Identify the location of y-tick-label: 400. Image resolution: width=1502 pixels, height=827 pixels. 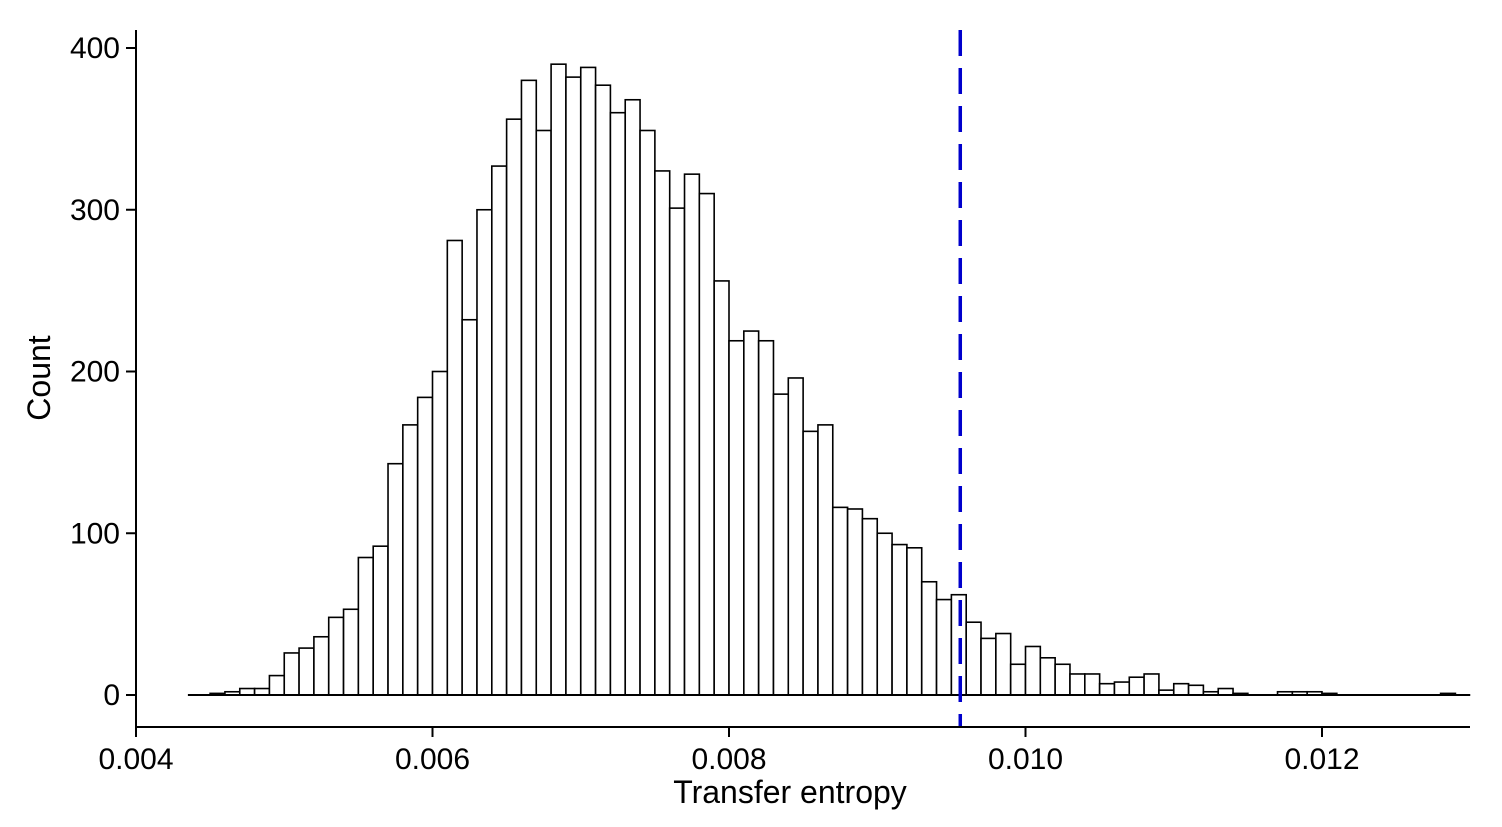
(95, 48).